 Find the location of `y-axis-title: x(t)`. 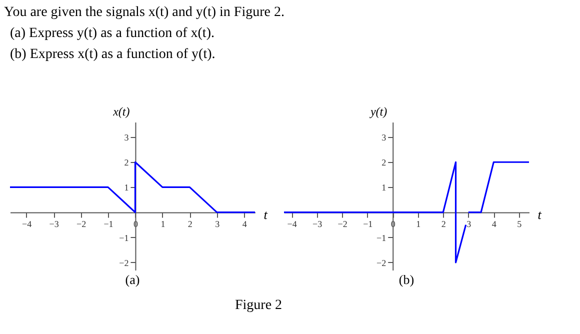

y-axis-title: x(t) is located at coordinates (121, 111).